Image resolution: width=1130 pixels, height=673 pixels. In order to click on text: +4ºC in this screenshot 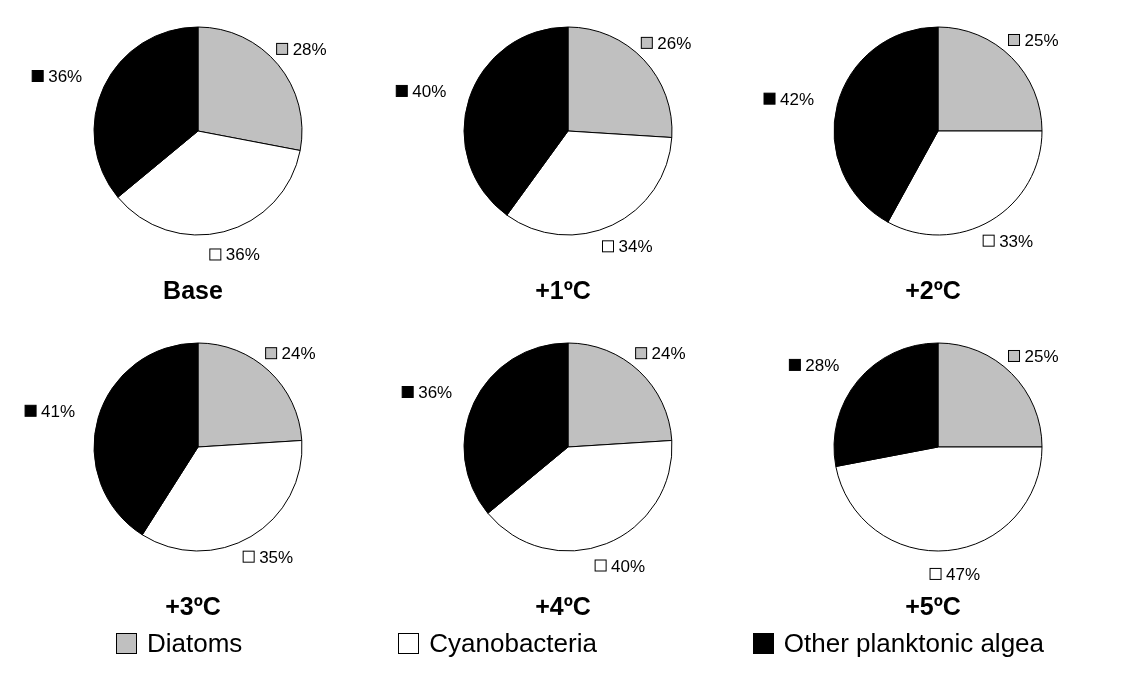, I will do `click(563, 606)`.